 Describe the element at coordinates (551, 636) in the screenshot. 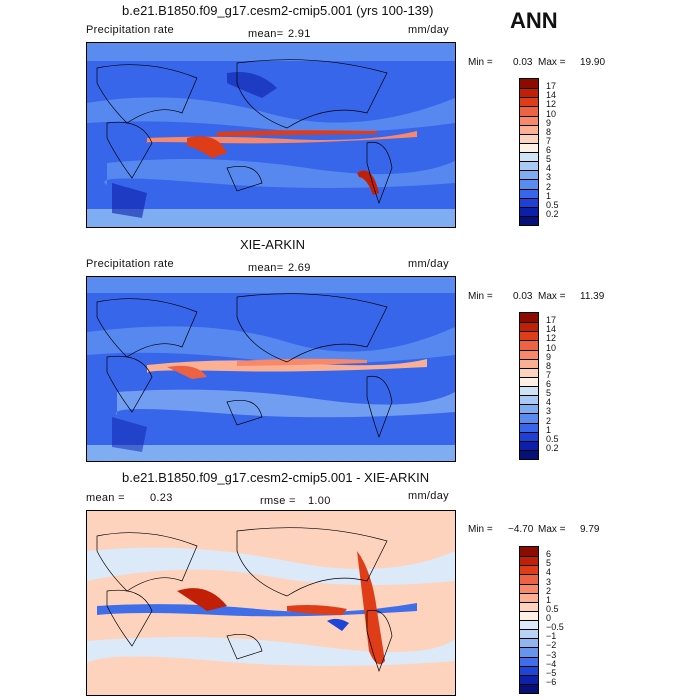

I see `colorbar-tick-label: −1` at that location.